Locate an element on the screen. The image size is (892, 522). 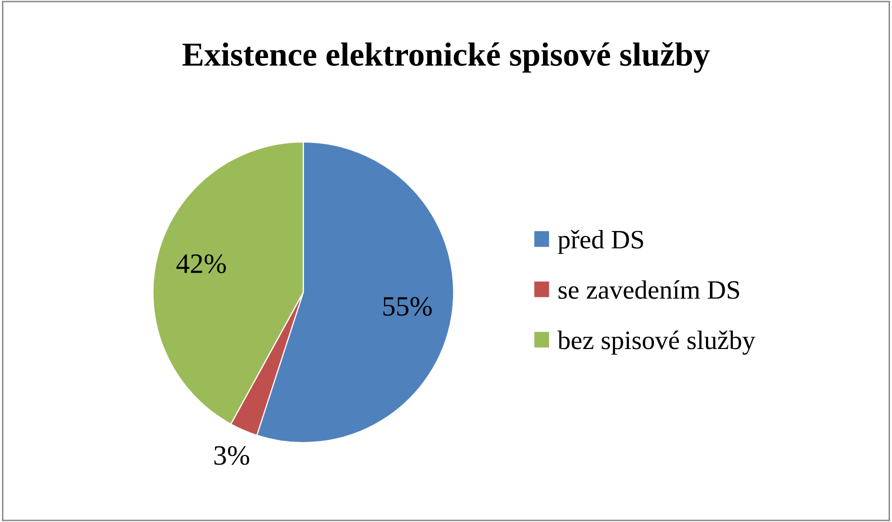
chart-title: Existence elektronické spisové služby is located at coordinates (446, 57).